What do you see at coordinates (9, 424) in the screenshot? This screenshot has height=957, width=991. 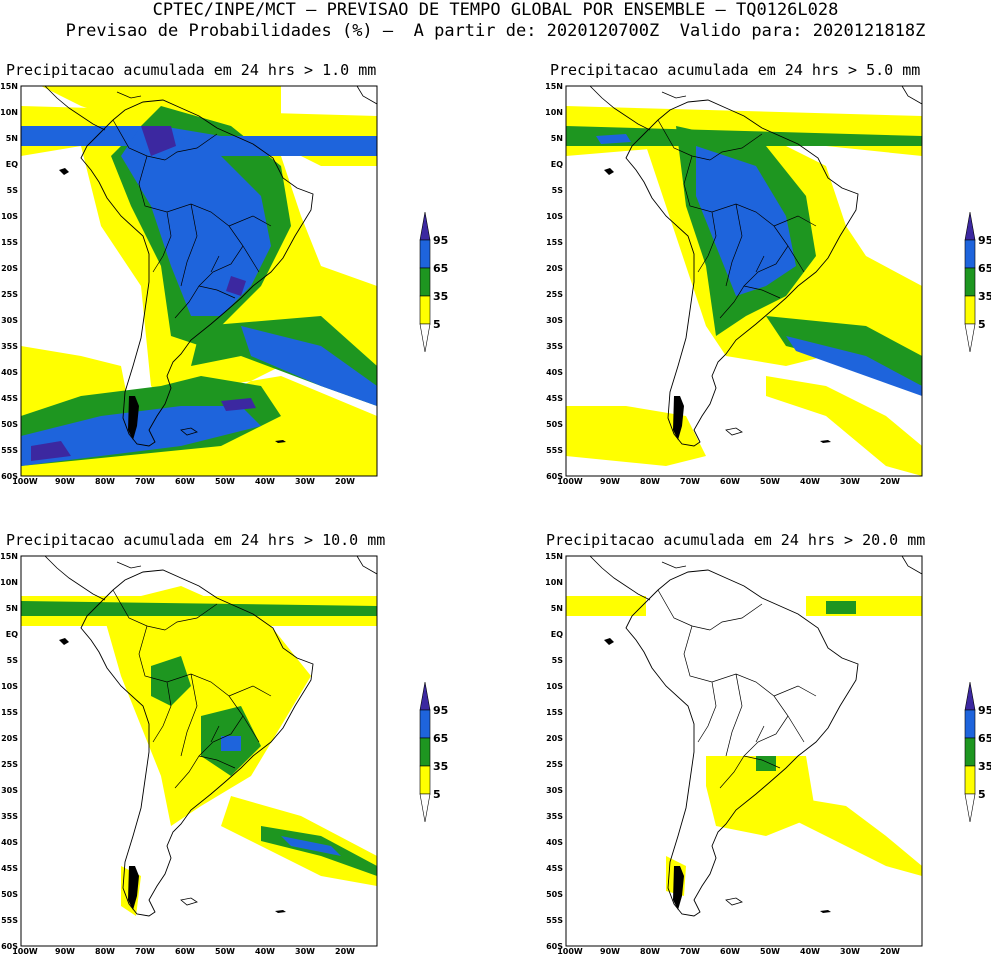 I see `lat-tick-label: 50S` at bounding box center [9, 424].